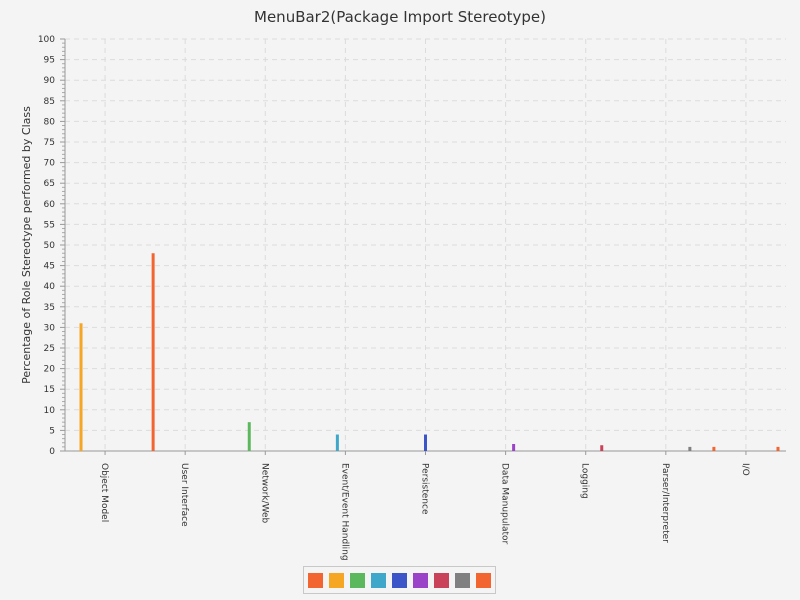 This screenshot has height=600, width=800. What do you see at coordinates (745, 469) in the screenshot?
I see `x-tick-label: I/O` at bounding box center [745, 469].